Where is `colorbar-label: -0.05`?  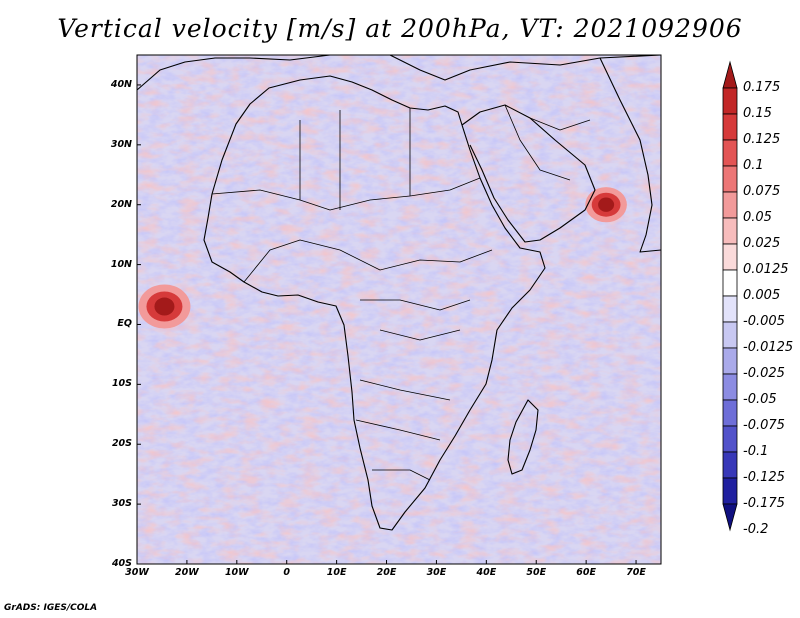 colorbar-label: -0.05 is located at coordinates (760, 399).